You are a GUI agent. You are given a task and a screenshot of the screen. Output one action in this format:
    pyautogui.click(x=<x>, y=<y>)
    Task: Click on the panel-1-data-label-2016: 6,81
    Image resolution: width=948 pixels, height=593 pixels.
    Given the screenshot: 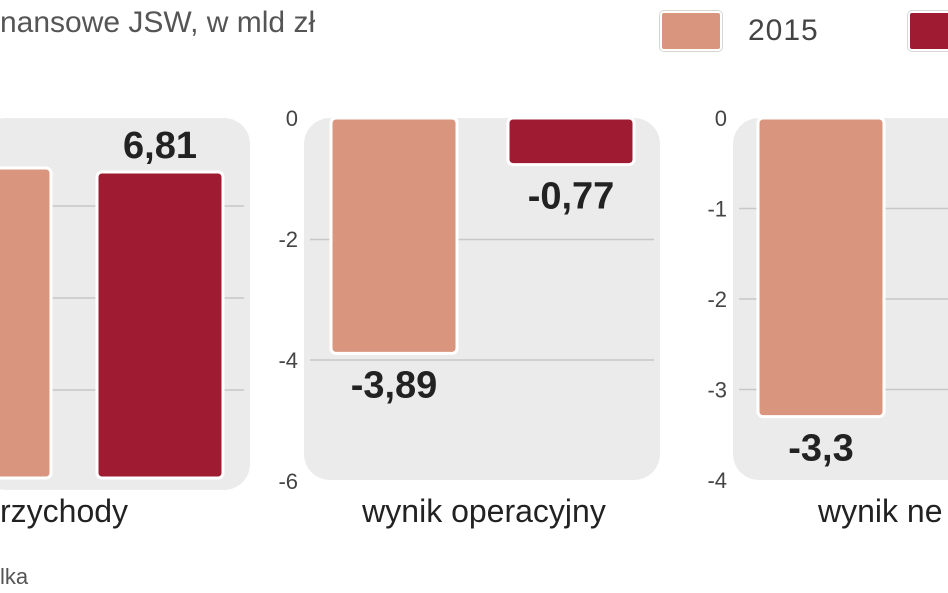 What is the action you would take?
    pyautogui.click(x=160, y=146)
    